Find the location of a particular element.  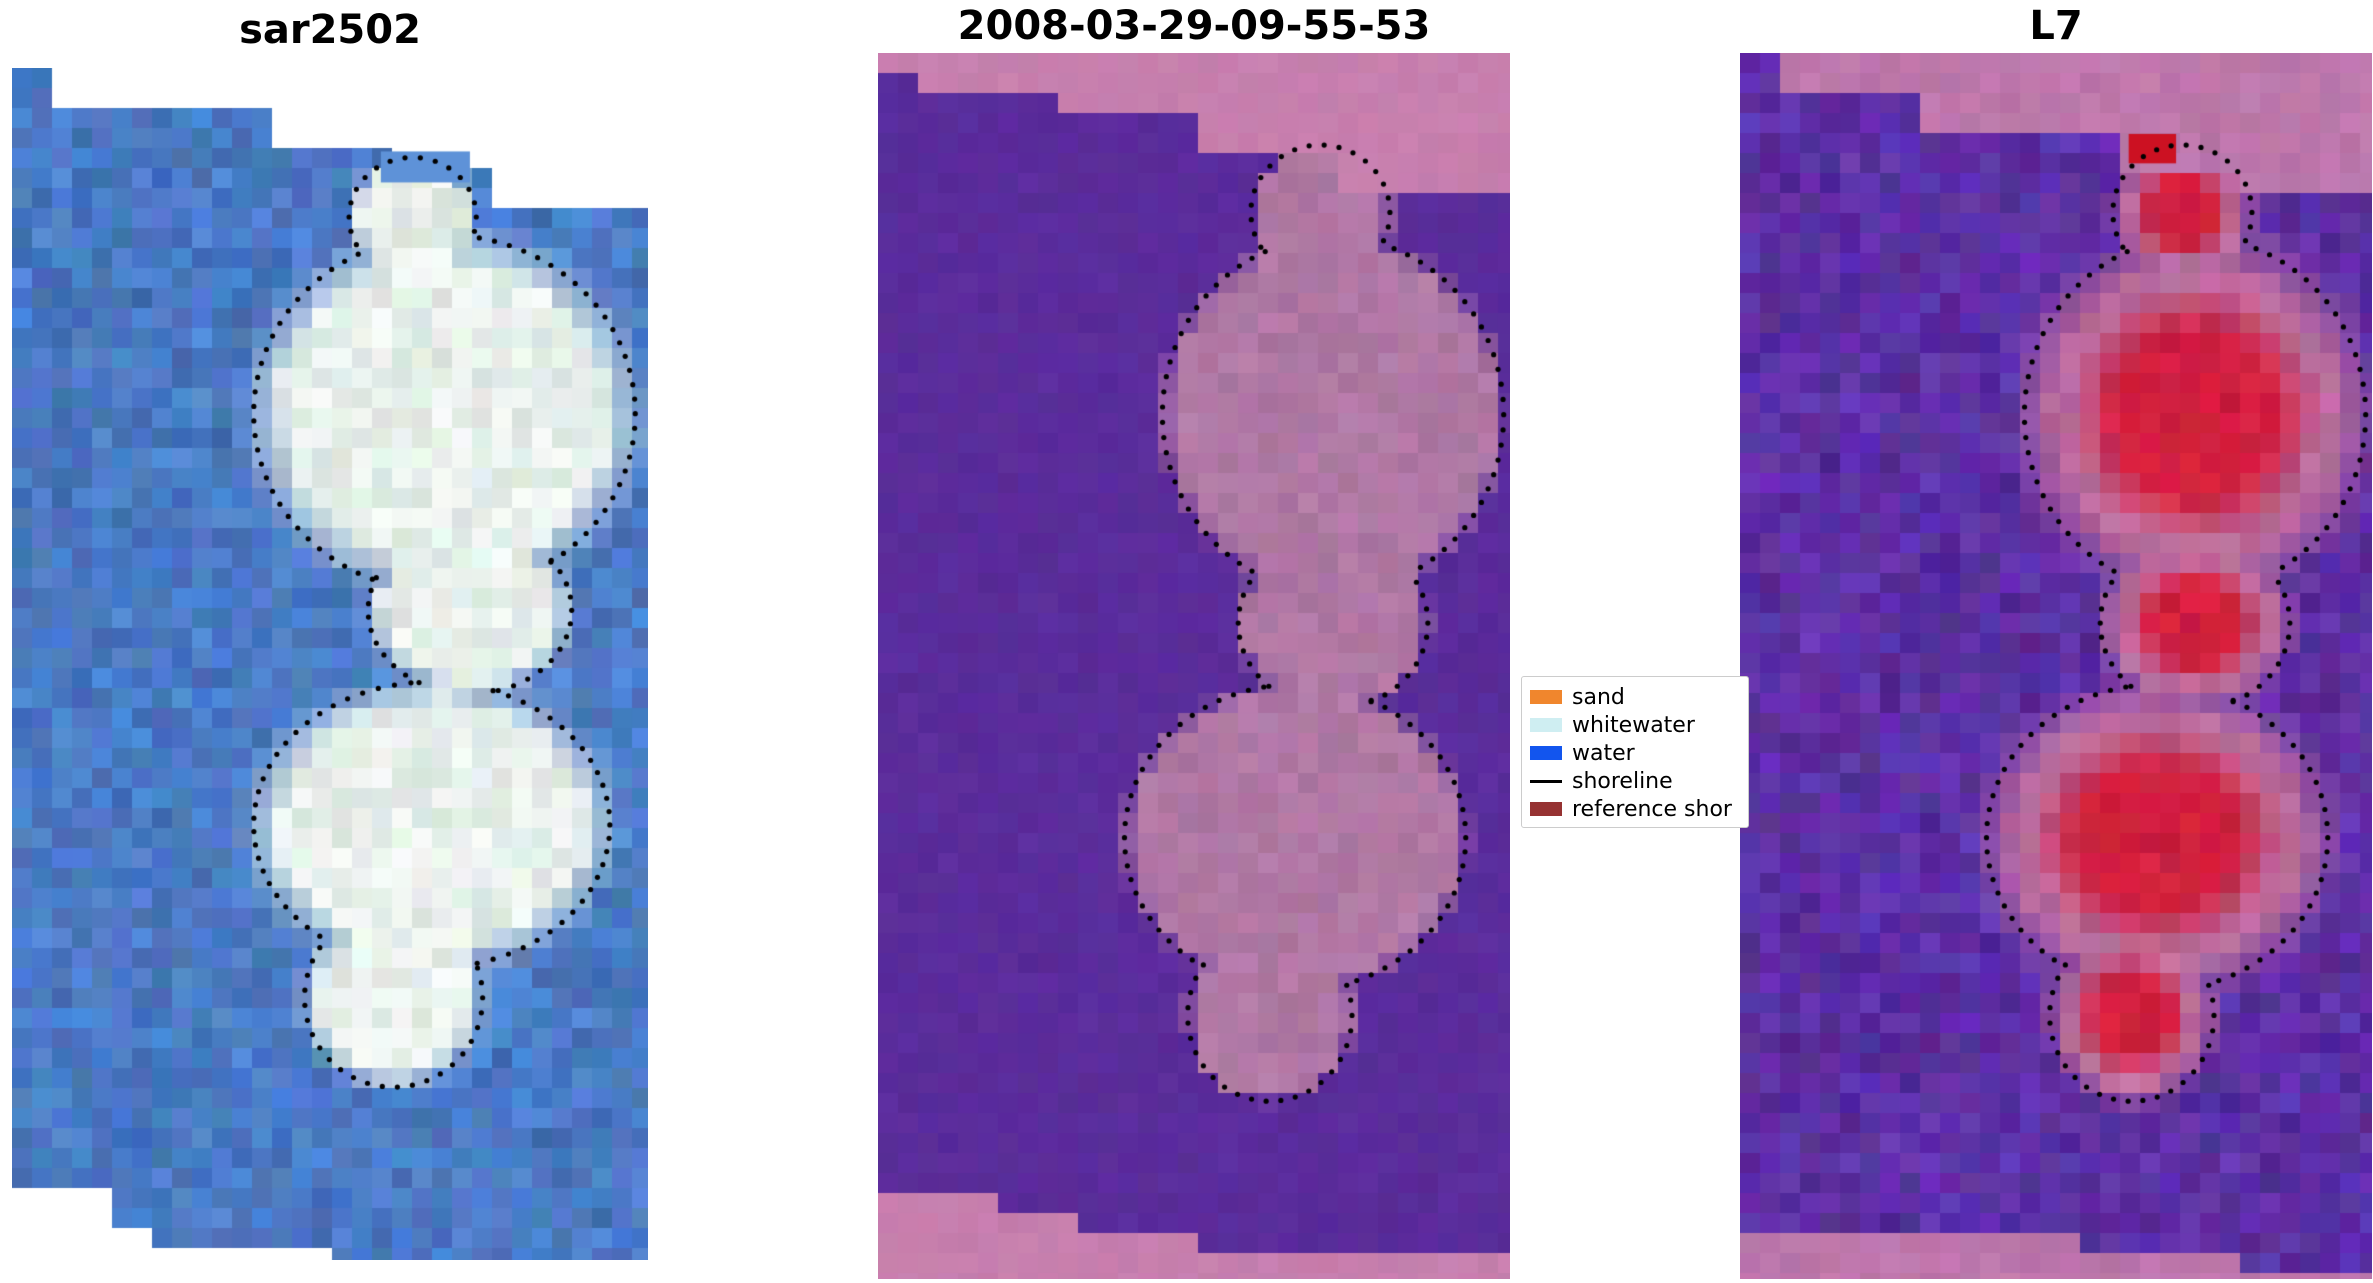

legend-entry-reference-shoreline: reference shor is located at coordinates (1635, 809).